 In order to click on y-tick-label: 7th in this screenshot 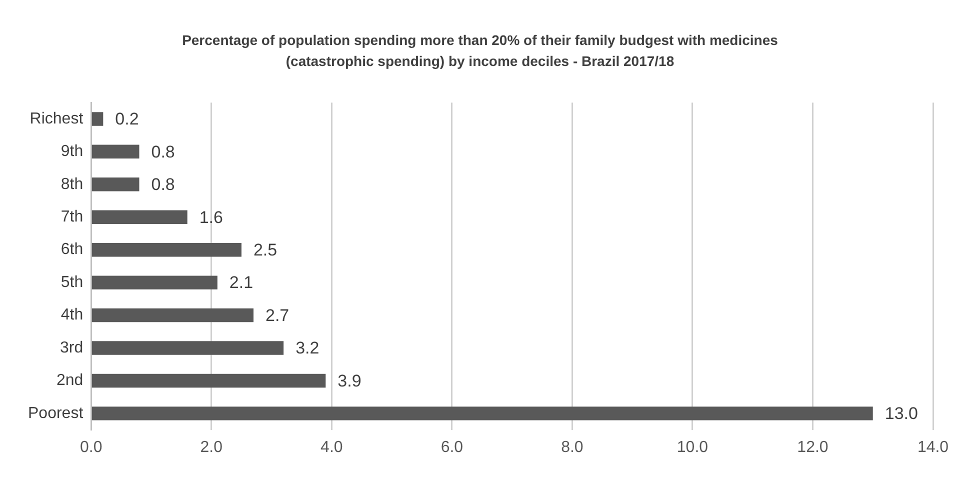, I will do `click(72, 217)`.